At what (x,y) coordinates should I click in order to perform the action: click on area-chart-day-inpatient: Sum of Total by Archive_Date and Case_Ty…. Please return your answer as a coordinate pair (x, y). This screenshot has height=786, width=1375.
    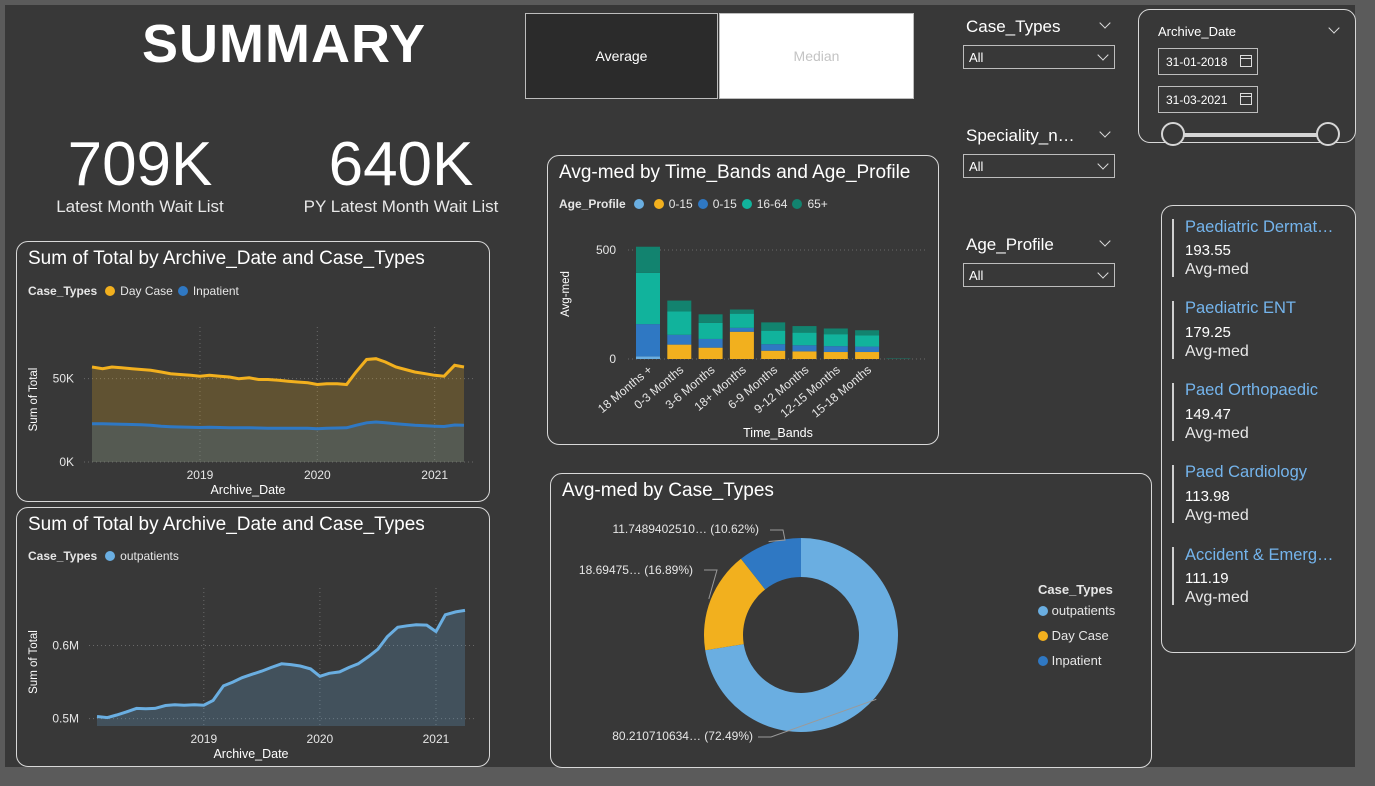
    Looking at the image, I should click on (253, 371).